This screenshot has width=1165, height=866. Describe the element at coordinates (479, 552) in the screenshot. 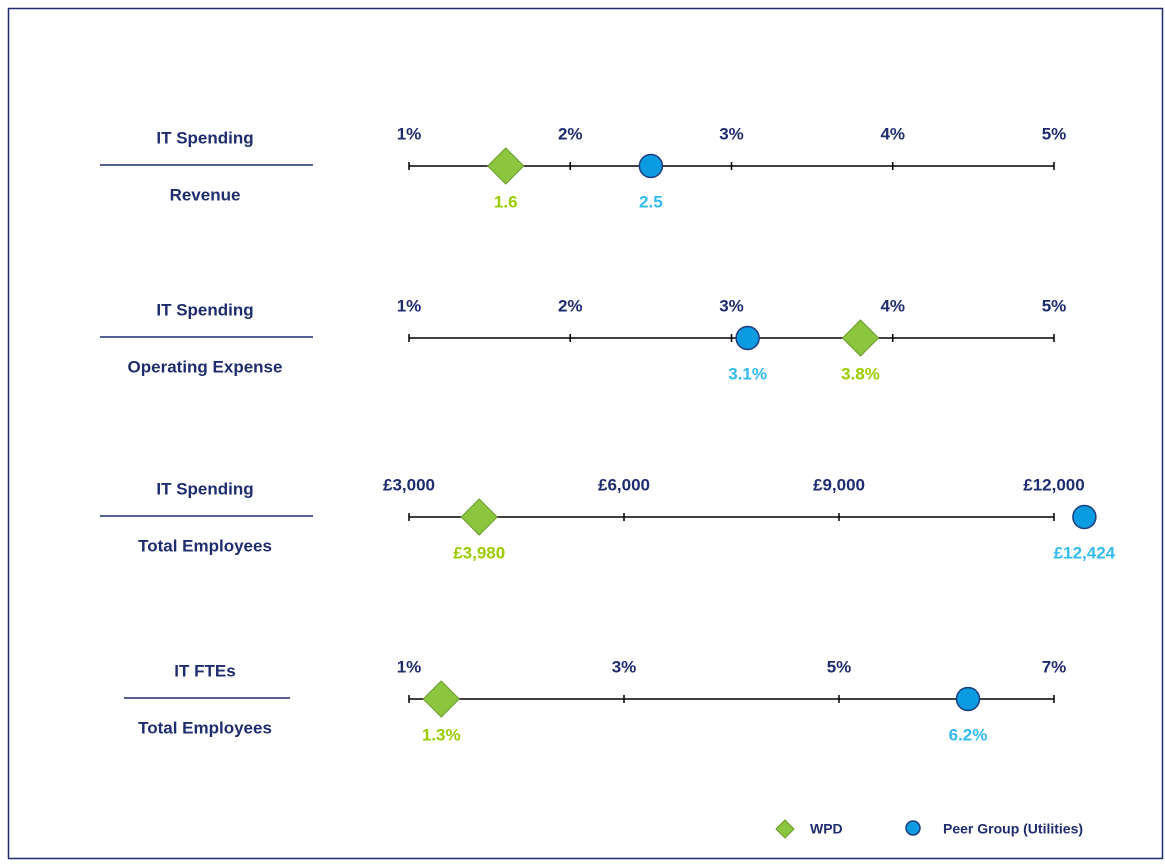

I see `value-label: £3,980` at that location.